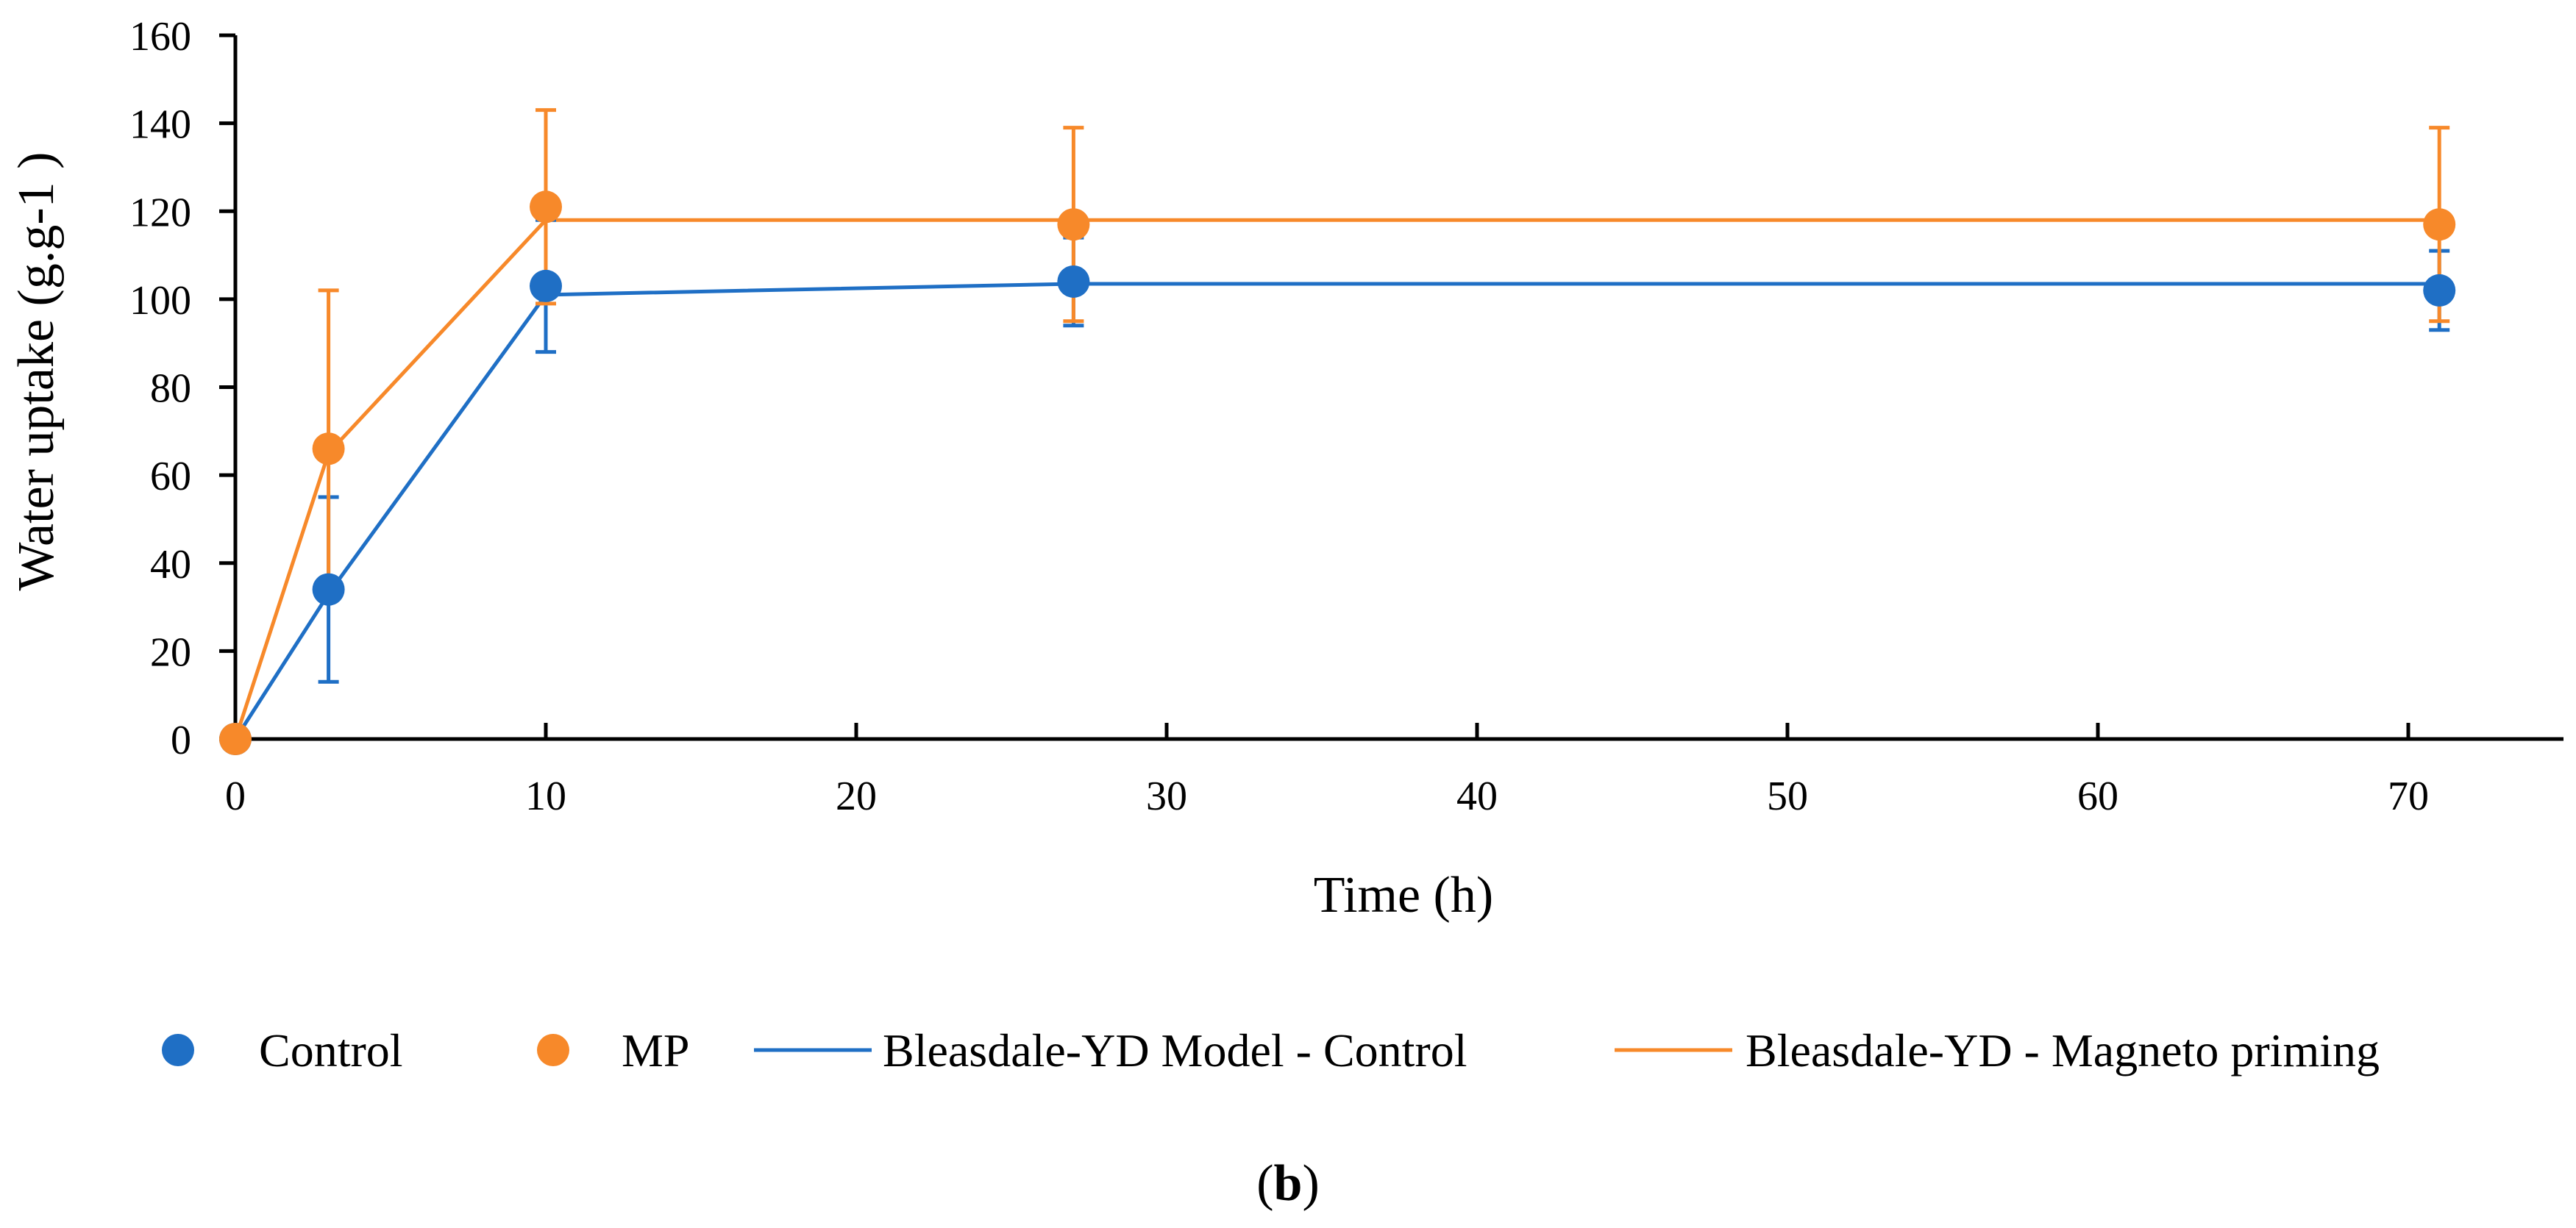  I want to click on legend-label-control: Control, so click(331, 1050).